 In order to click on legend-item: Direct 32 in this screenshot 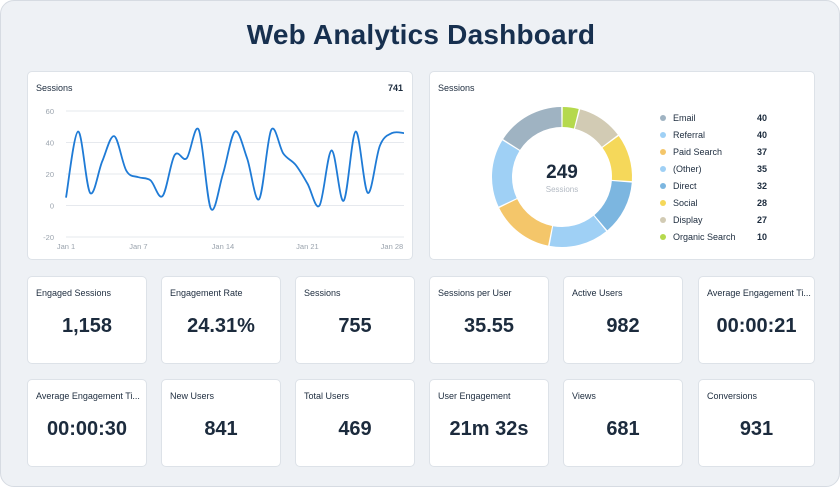, I will do `click(720, 188)`.